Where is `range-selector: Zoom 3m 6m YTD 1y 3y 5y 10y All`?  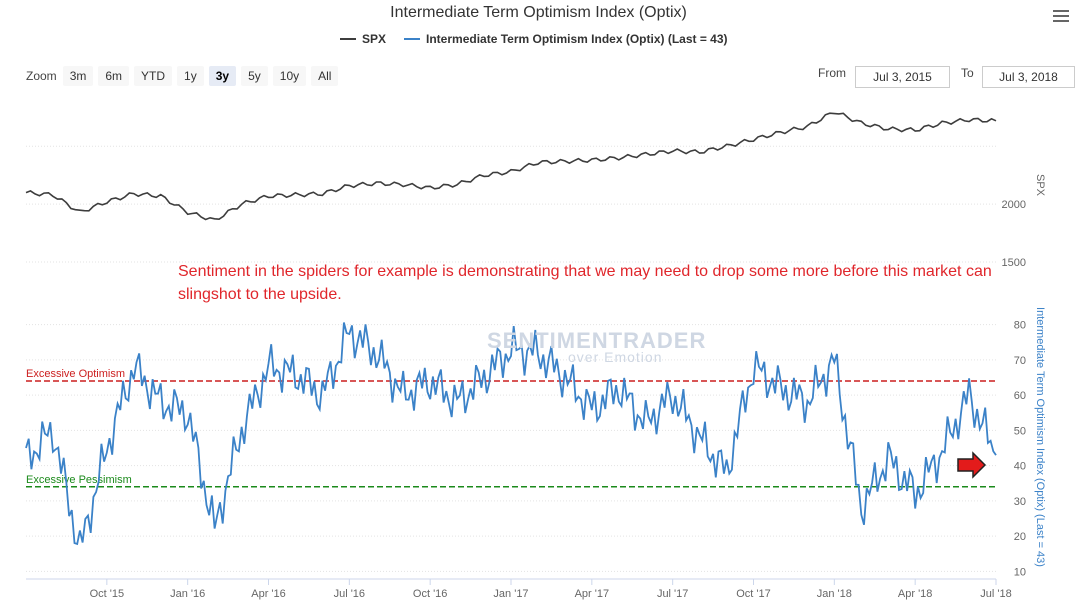 range-selector: Zoom 3m 6m YTD 1y 3y 5y 10y All is located at coordinates (184, 76).